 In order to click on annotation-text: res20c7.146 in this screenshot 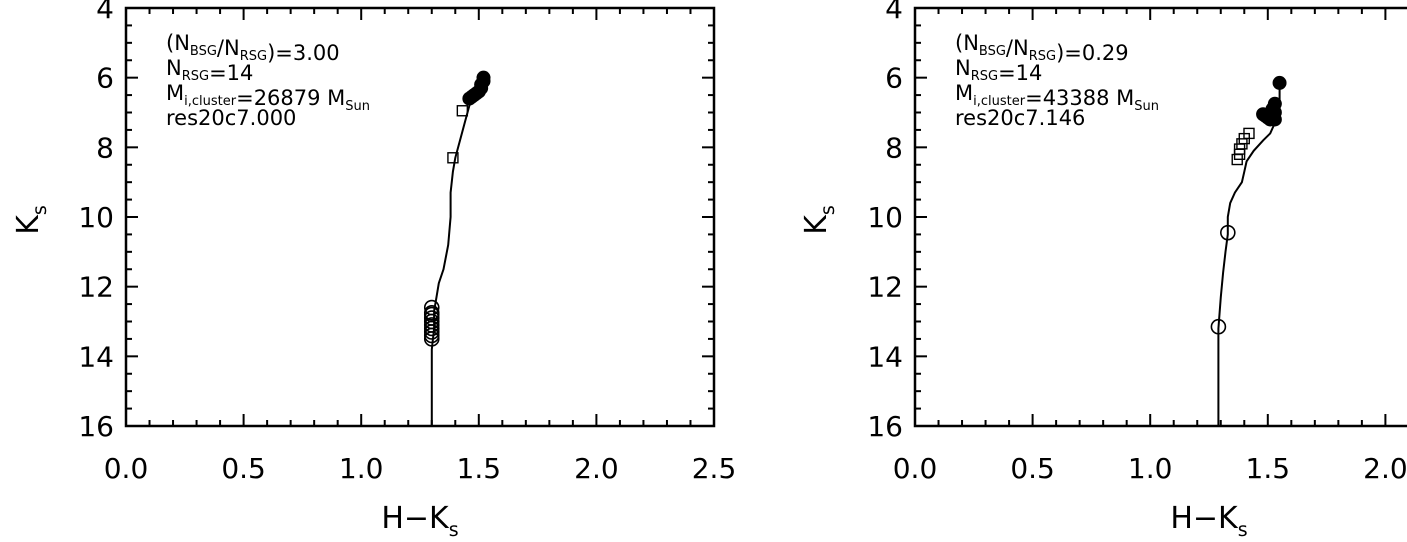, I will do `click(1020, 118)`.